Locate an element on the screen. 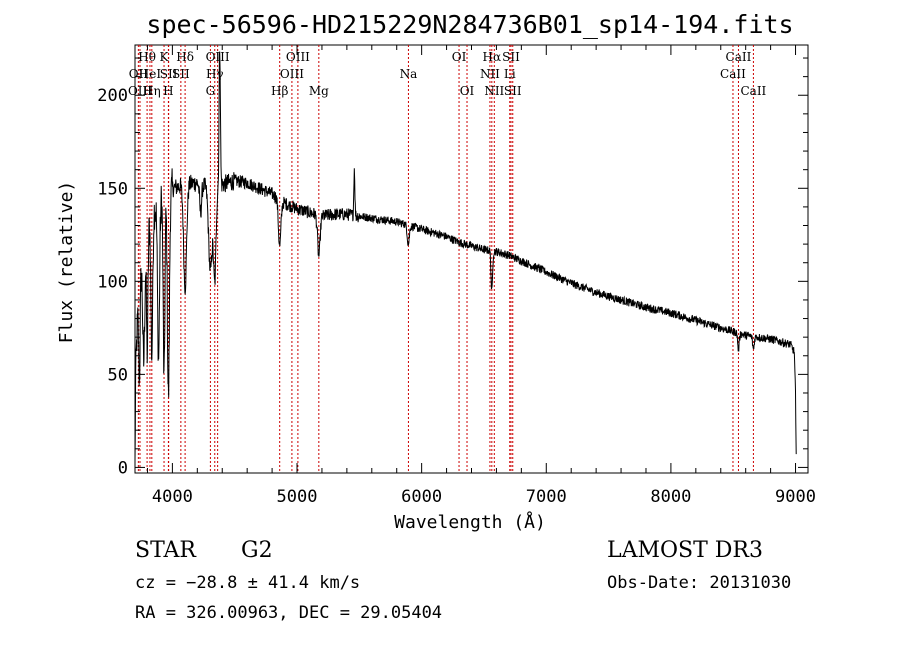  line-label: H is located at coordinates (168, 91).